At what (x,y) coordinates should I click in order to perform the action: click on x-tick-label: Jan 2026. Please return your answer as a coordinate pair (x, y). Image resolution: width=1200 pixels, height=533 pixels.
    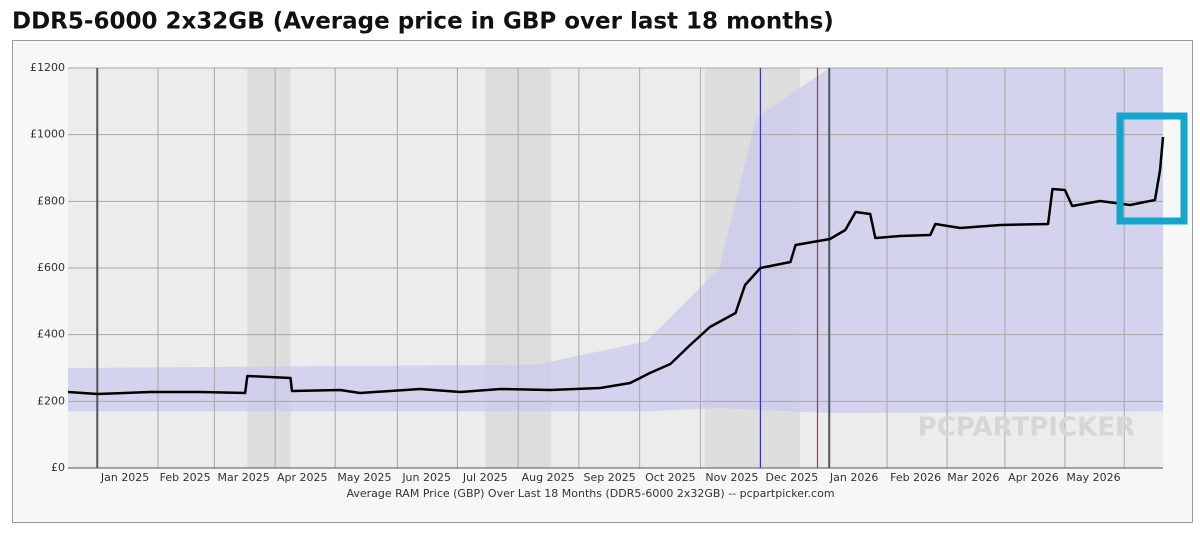
    Looking at the image, I should click on (853, 477).